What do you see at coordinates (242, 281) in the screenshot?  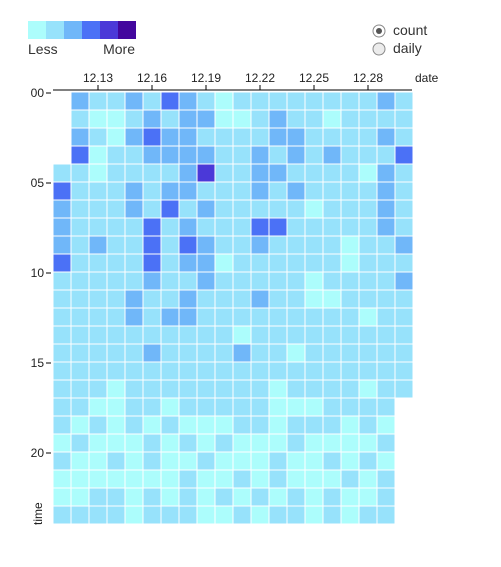 I see `heatmap-cell: 12.21 10: 1` at bounding box center [242, 281].